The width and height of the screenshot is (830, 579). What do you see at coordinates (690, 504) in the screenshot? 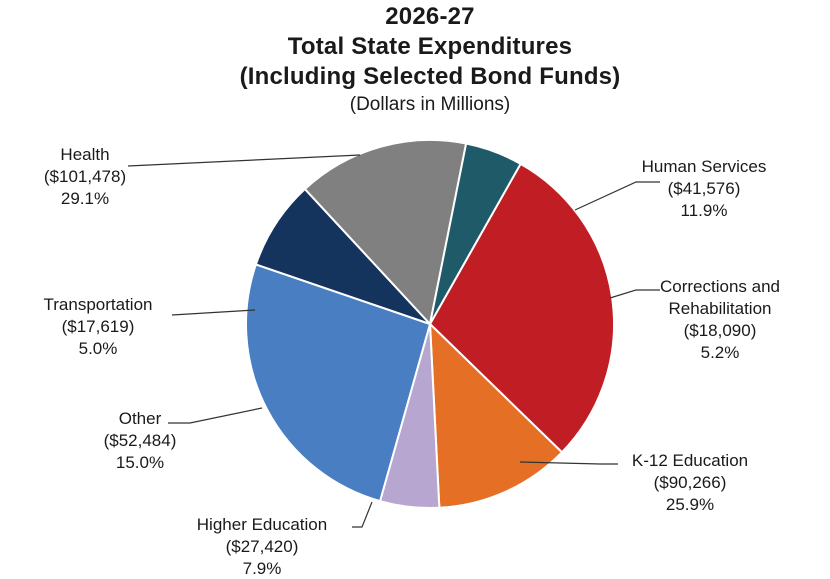
I see `slice-label-k-12-education-percent: 25.9%` at bounding box center [690, 504].